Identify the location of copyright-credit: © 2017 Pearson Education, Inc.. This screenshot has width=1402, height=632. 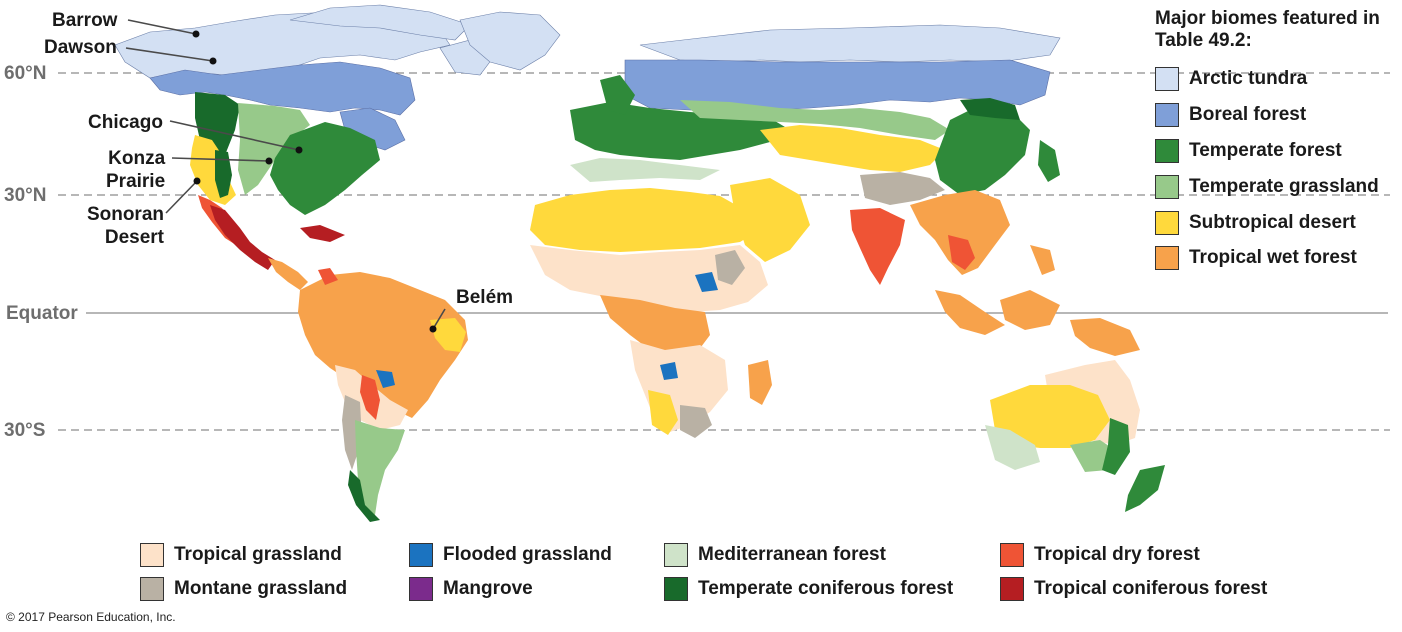
(91, 617).